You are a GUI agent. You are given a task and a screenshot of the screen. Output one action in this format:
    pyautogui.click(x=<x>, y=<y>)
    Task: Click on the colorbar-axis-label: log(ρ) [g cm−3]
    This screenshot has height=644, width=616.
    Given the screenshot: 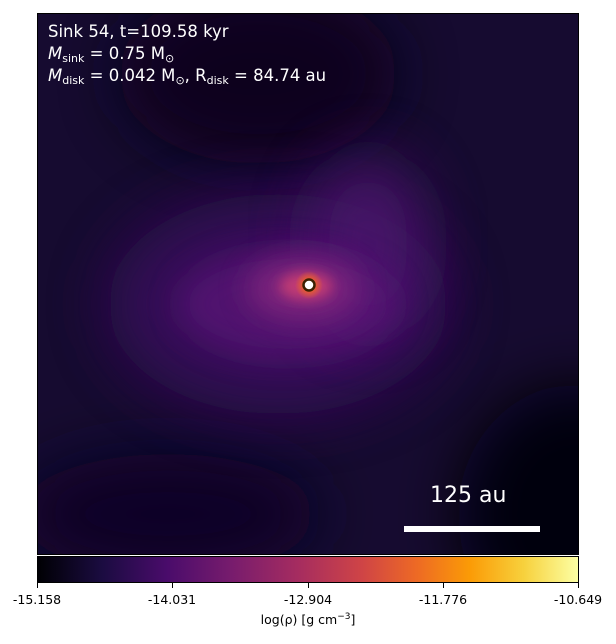 What is the action you would take?
    pyautogui.click(x=308, y=620)
    